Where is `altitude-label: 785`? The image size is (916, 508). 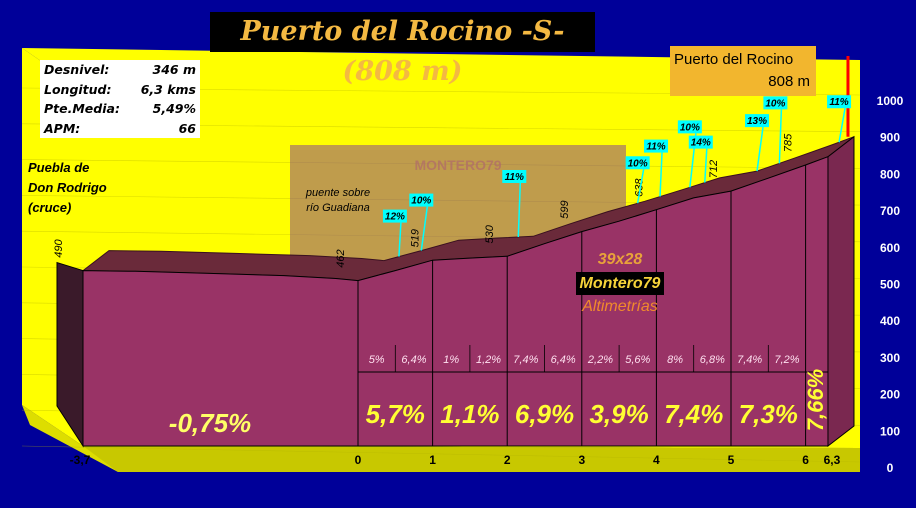 altitude-label: 785 is located at coordinates (789, 142).